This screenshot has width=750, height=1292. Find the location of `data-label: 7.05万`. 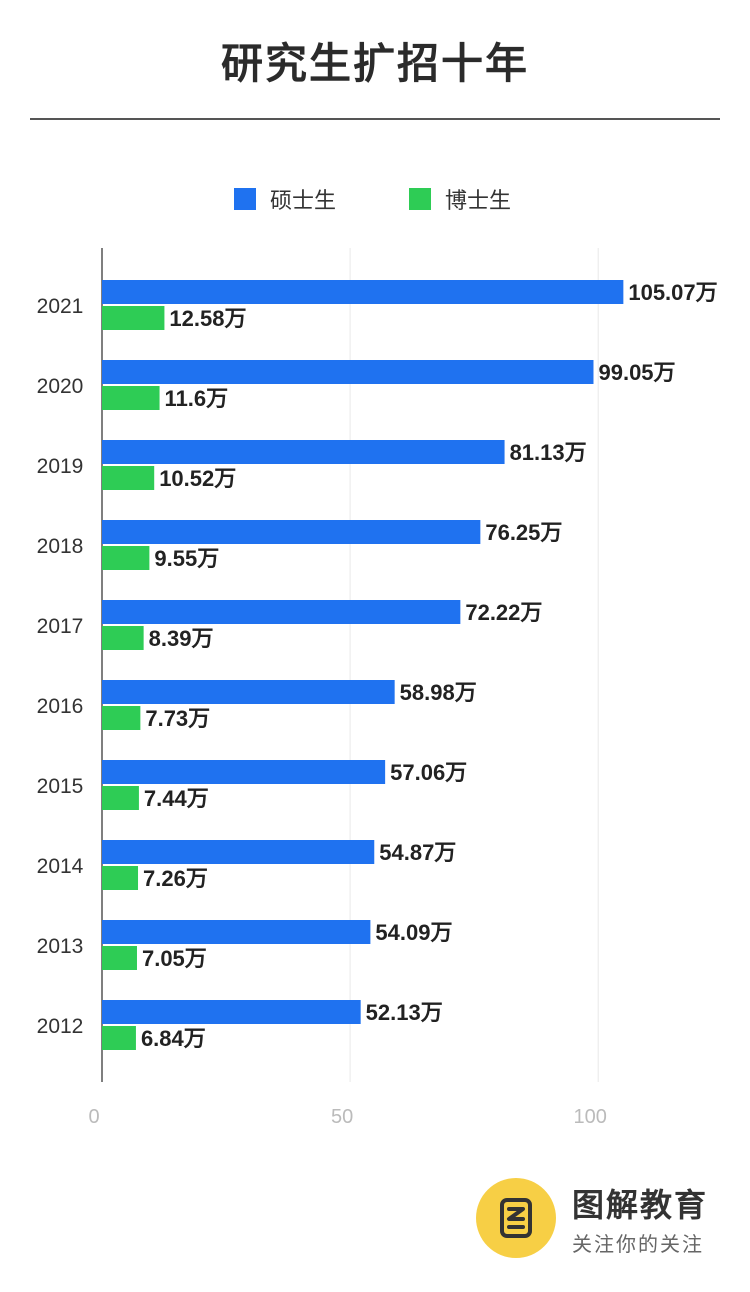

data-label: 7.05万 is located at coordinates (174, 958).